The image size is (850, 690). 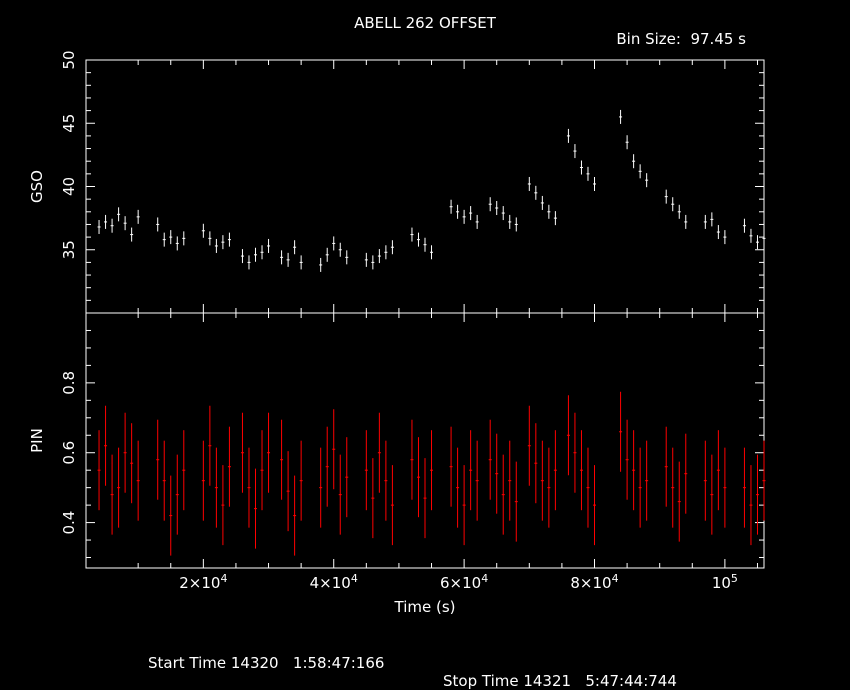 What do you see at coordinates (37, 440) in the screenshot?
I see `y-axis-label: PIN` at bounding box center [37, 440].